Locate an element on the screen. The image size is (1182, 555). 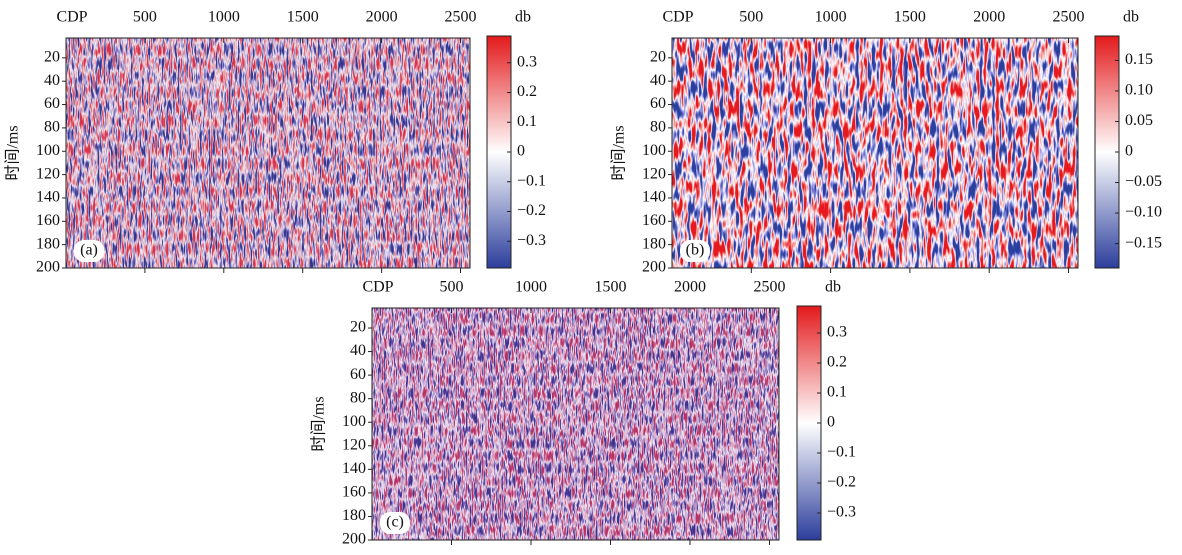
panel-label: (b) is located at coordinates (695, 250).